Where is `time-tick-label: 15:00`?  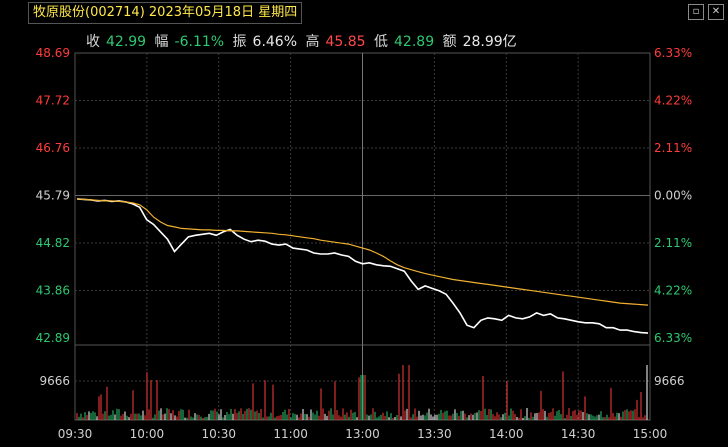
time-tick-label: 15:00 is located at coordinates (650, 434).